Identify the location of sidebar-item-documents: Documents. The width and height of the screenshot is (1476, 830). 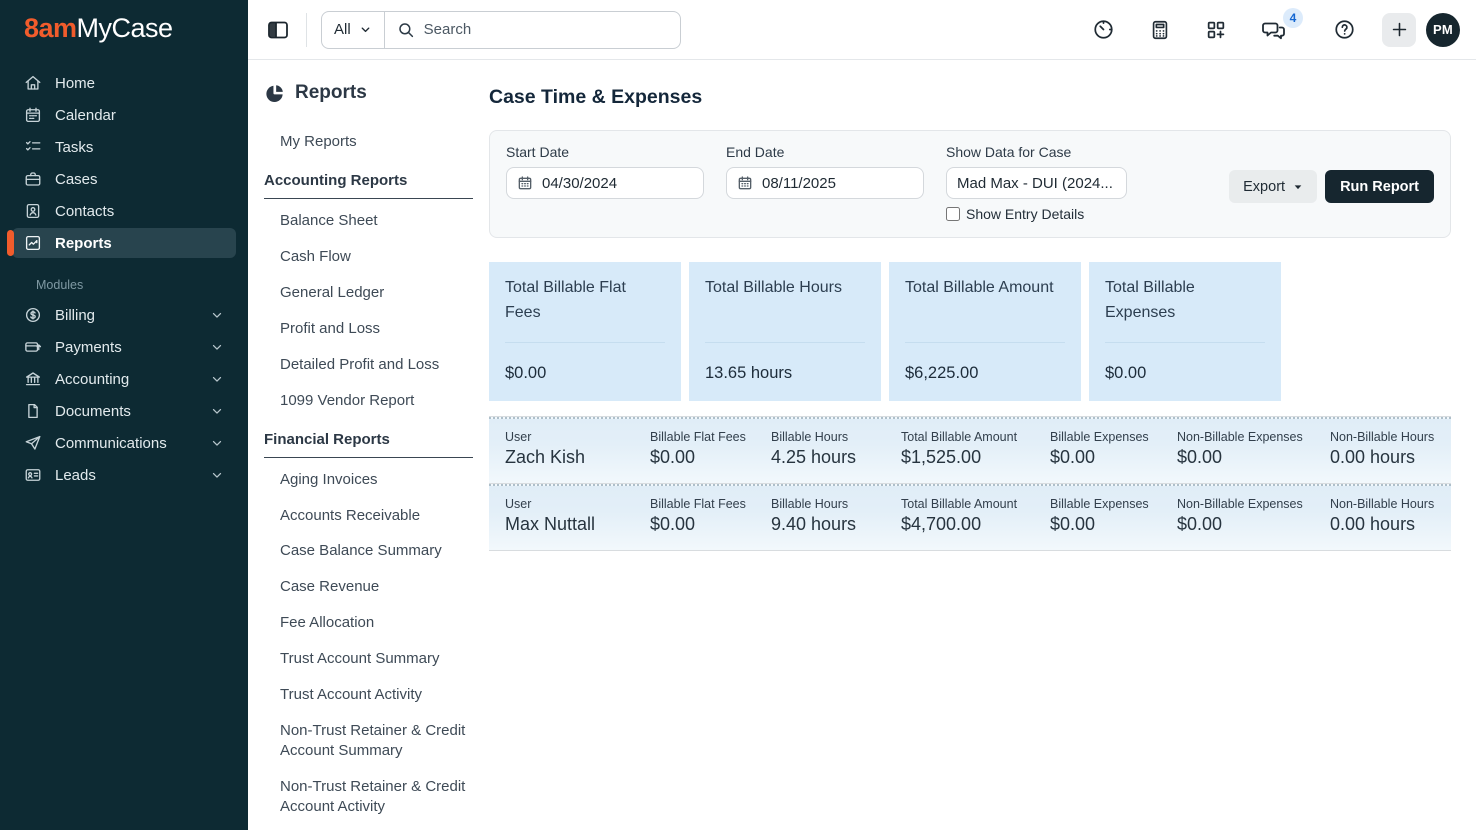
(124, 411).